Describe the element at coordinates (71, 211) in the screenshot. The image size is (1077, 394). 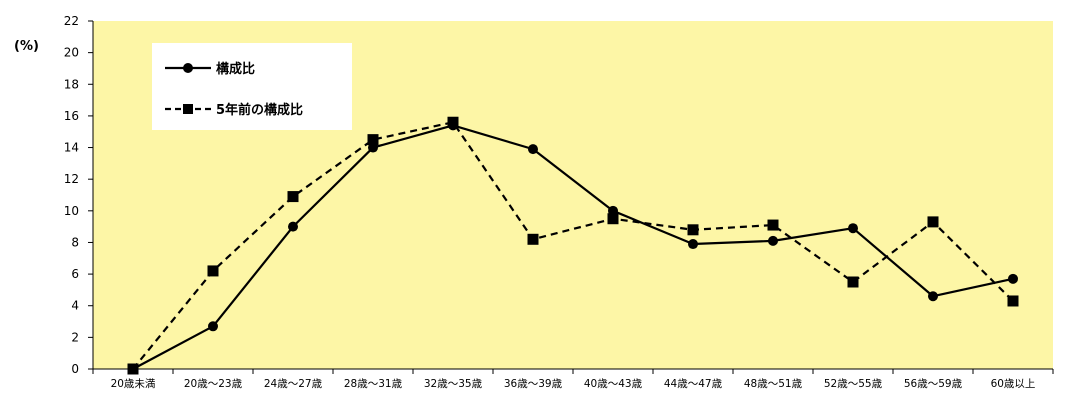
I see `y-tick-label: 10` at that location.